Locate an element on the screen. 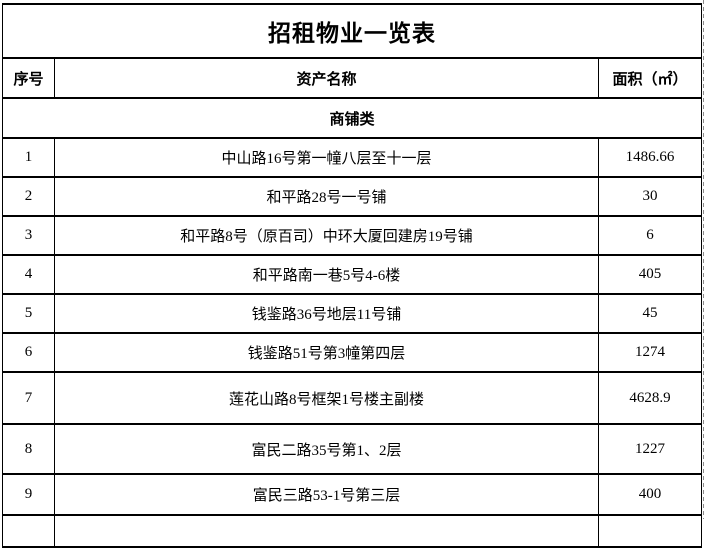 This screenshot has width=708, height=548. row-index-cell: 4 is located at coordinates (28, 274).